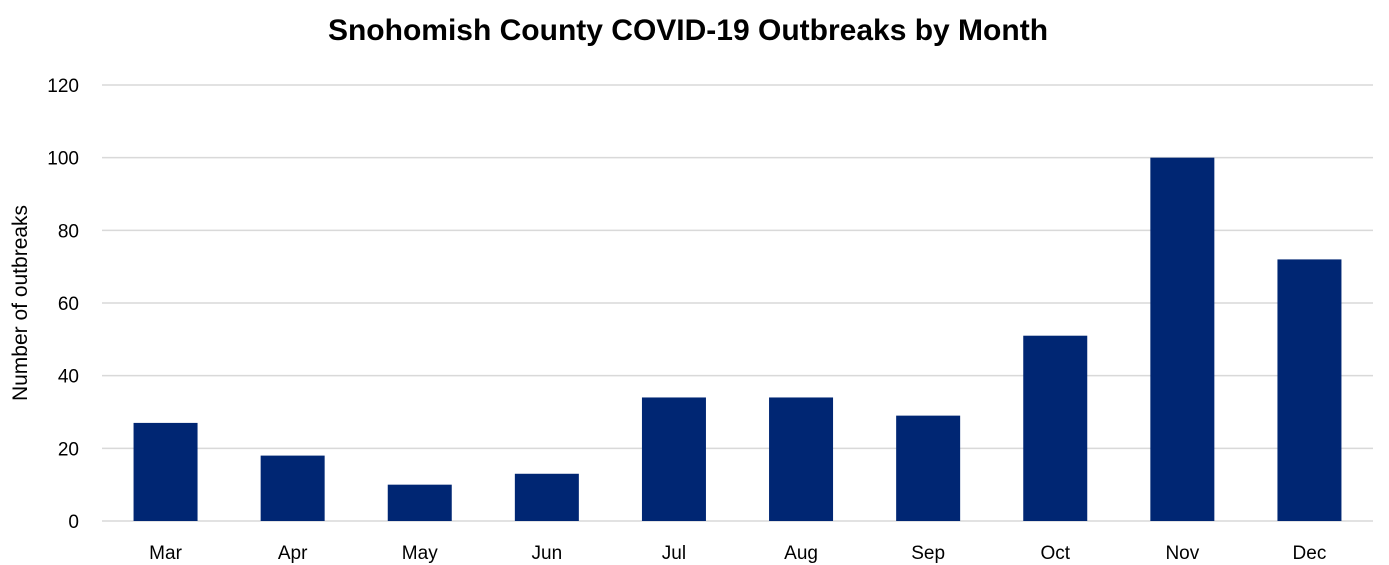 The height and width of the screenshot is (565, 1389). I want to click on x-tick-label-sep: Sep, so click(928, 553).